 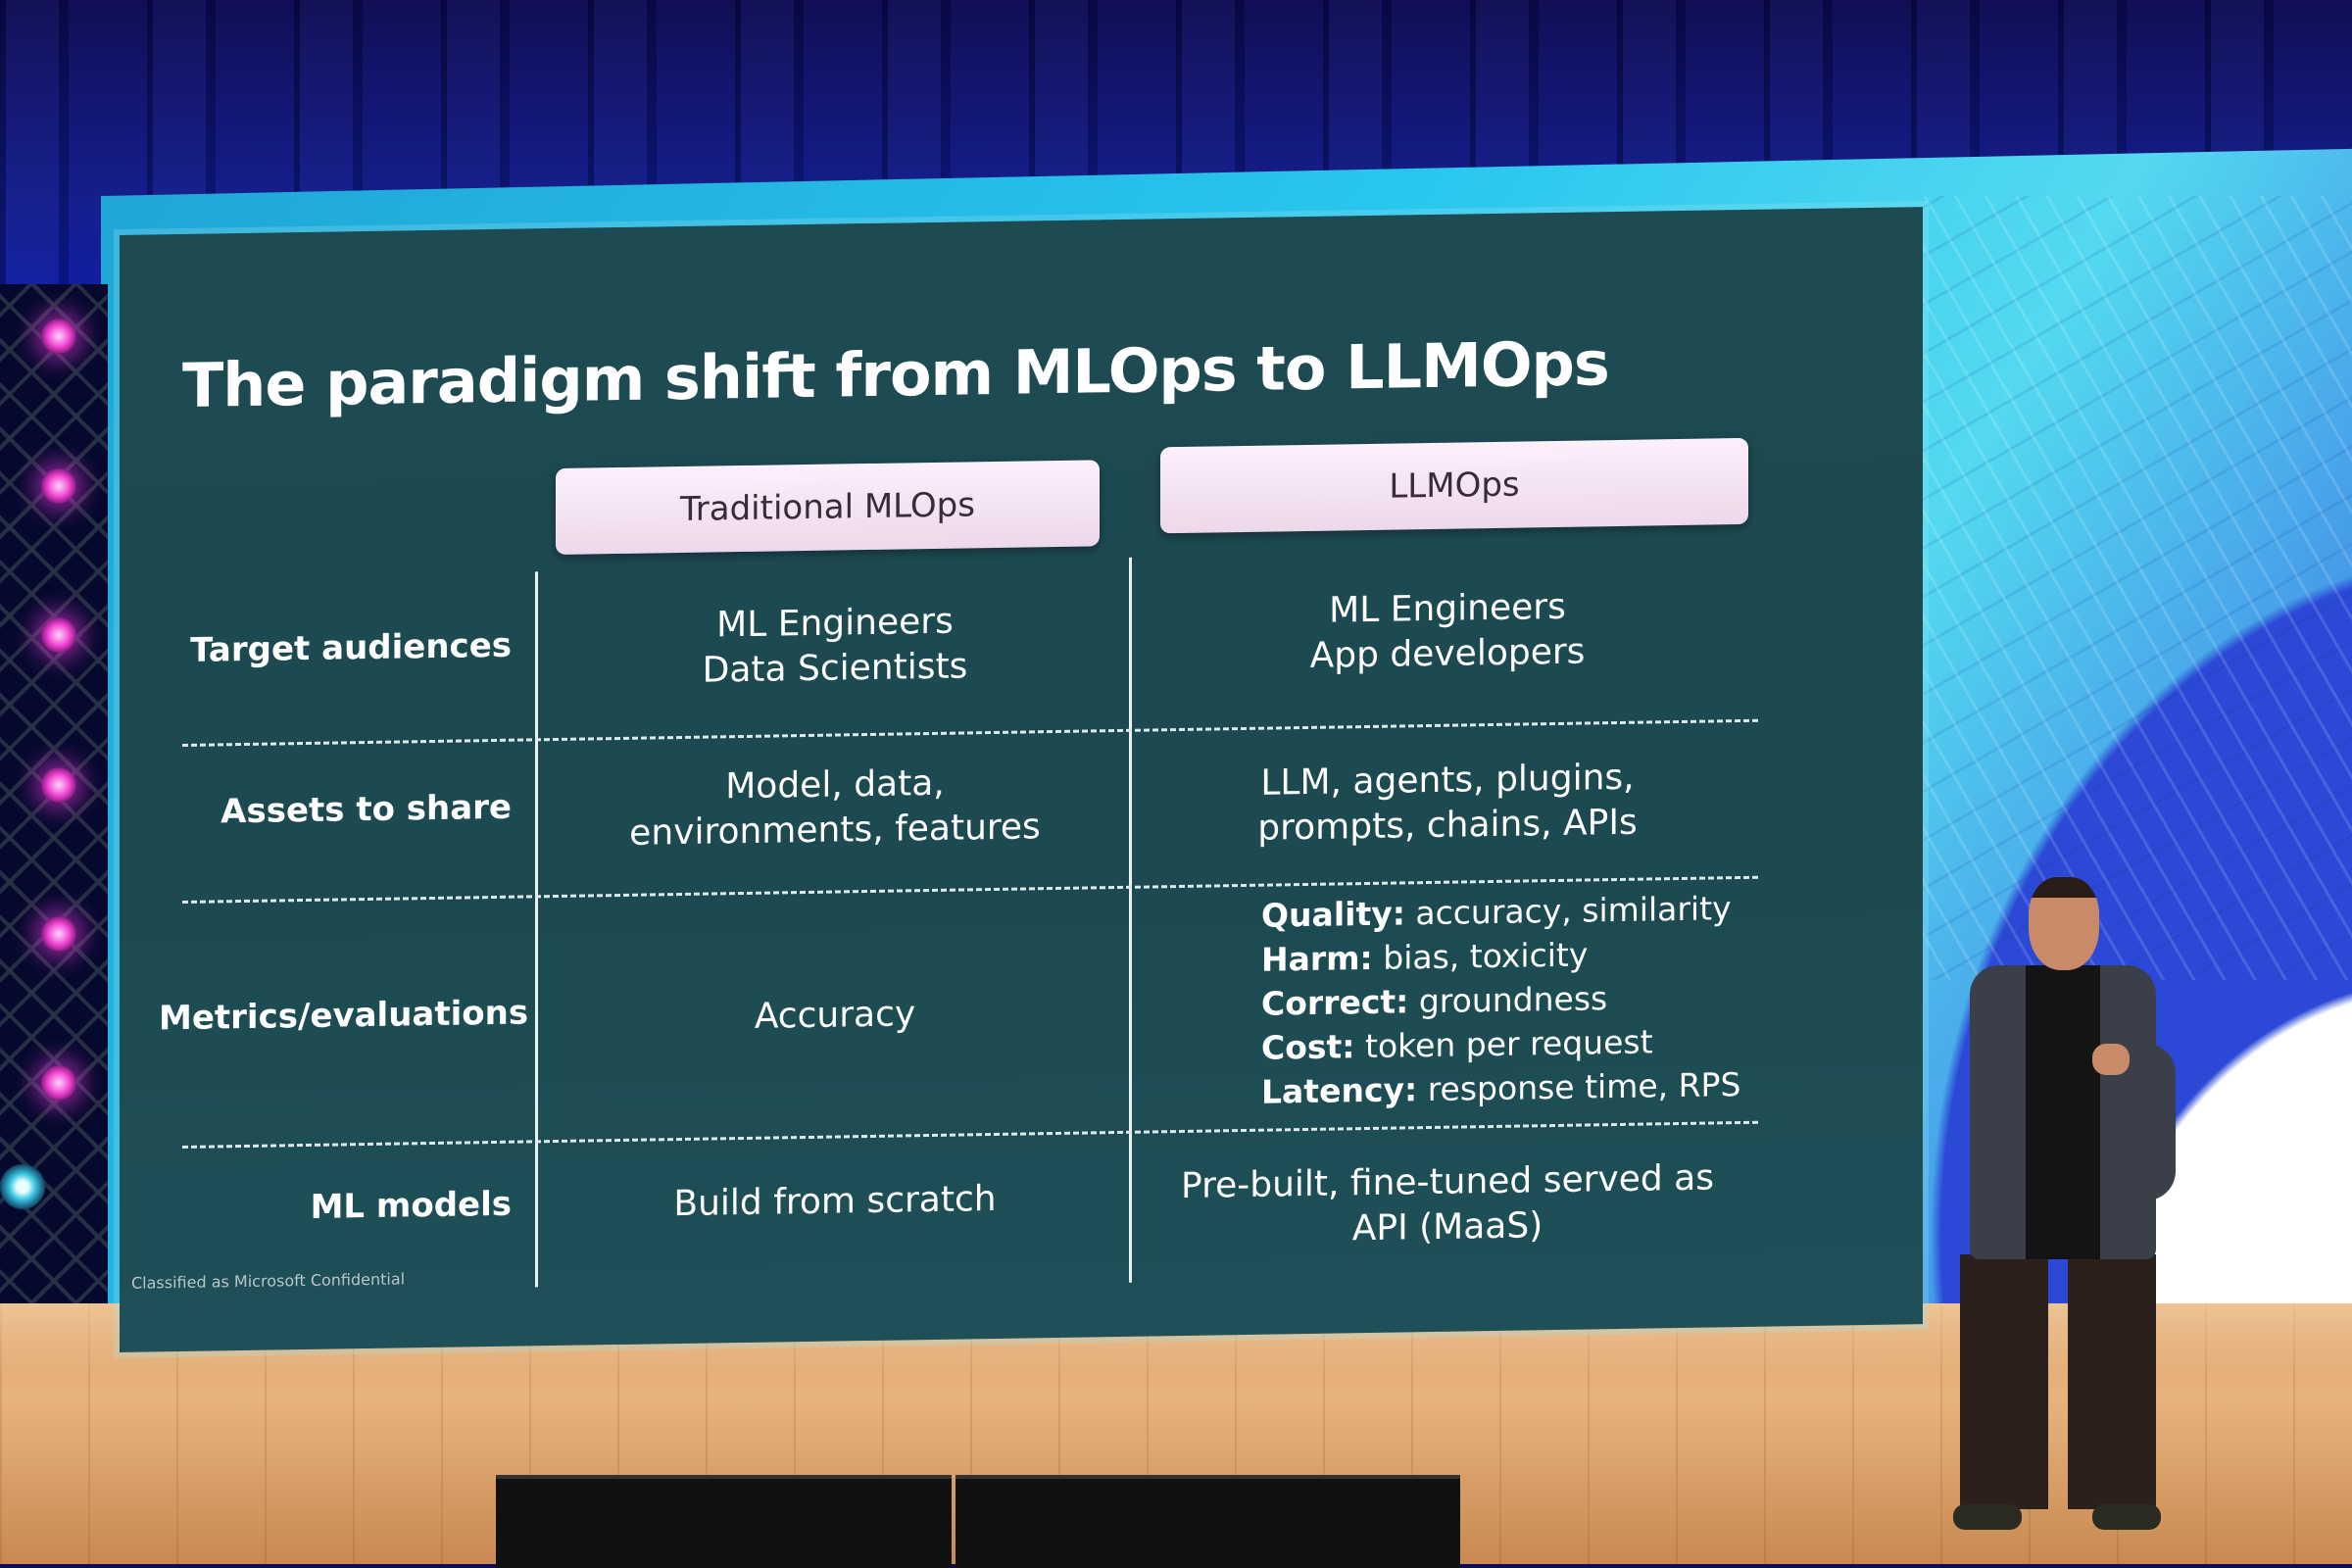 I want to click on row-label-metrics: Metrics/evaluations, so click(x=344, y=1016).